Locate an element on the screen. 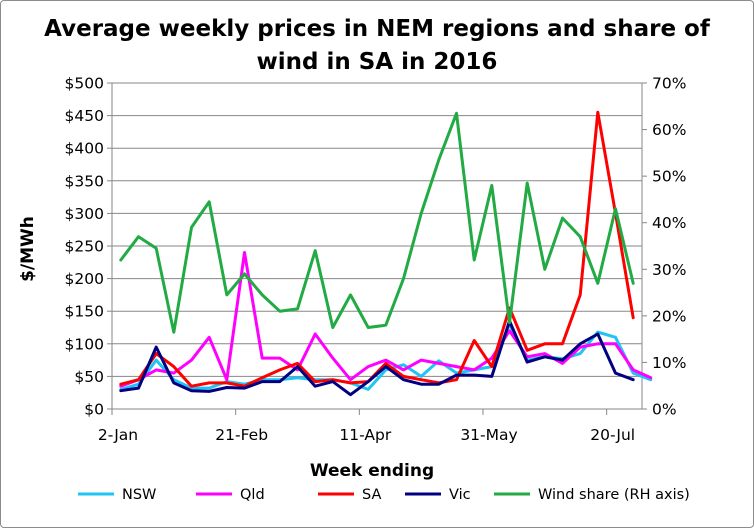 Image resolution: width=754 pixels, height=528 pixels. y2-tick-label: 0% is located at coordinates (664, 410).